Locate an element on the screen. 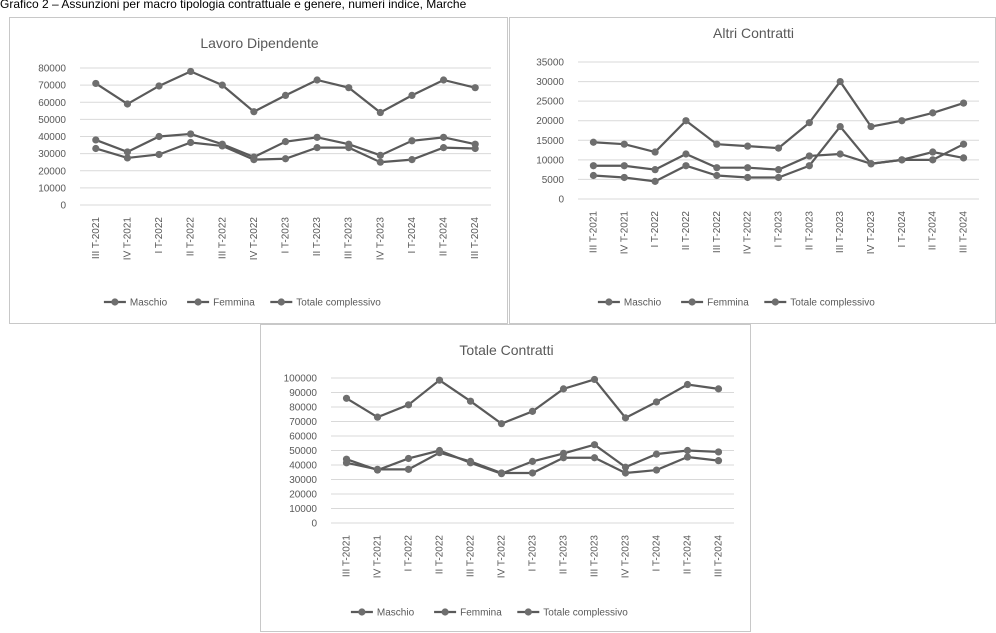 This screenshot has height=633, width=996. y-tick-label: 30000 is located at coordinates (52, 154).